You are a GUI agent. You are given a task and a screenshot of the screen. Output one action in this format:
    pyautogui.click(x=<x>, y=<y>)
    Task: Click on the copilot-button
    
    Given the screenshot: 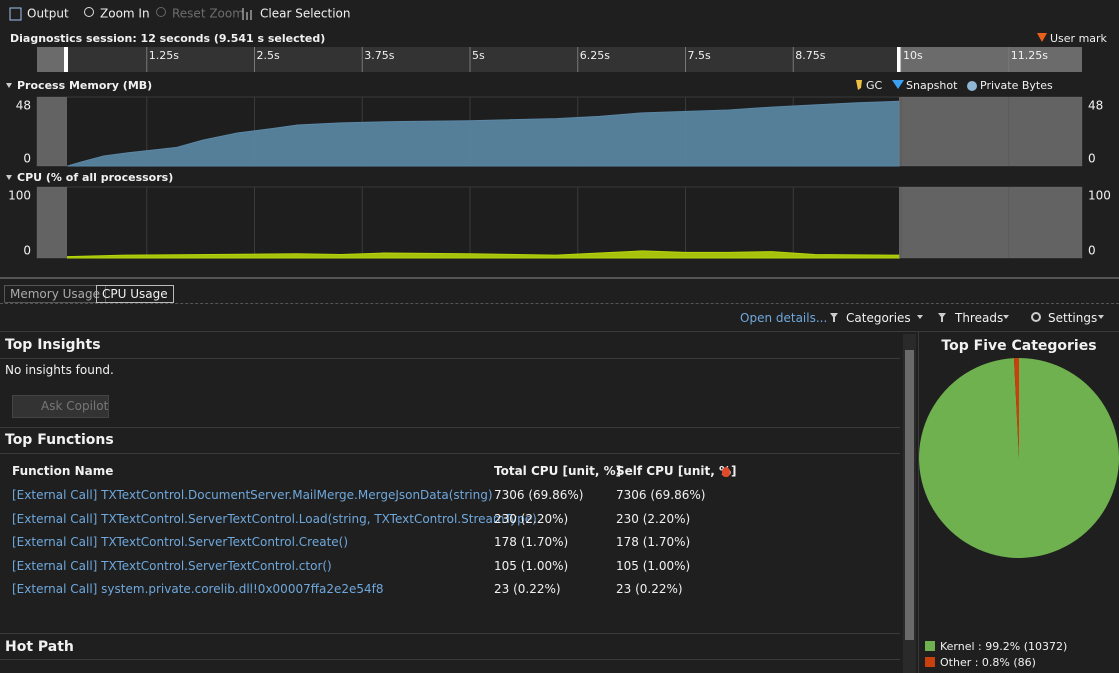 What is the action you would take?
    pyautogui.click(x=60, y=406)
    